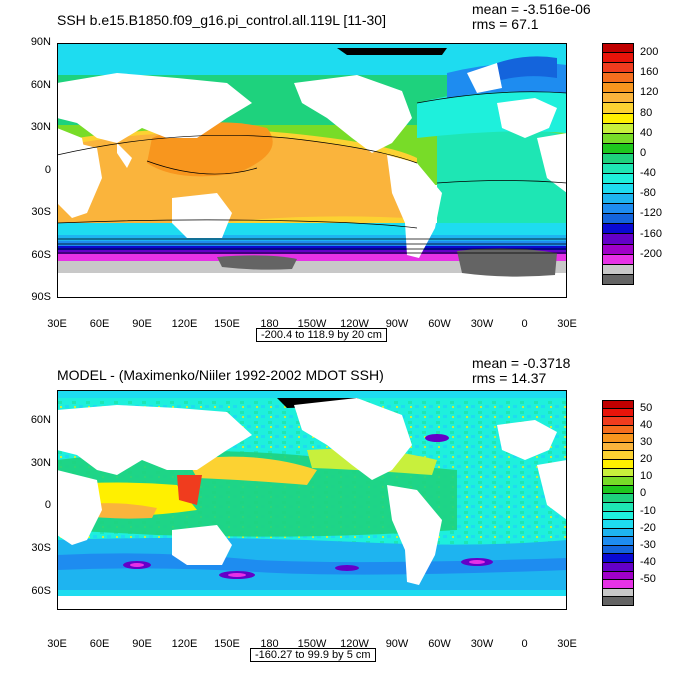  I want to click on model-diff-colorbar, so click(618, 503).